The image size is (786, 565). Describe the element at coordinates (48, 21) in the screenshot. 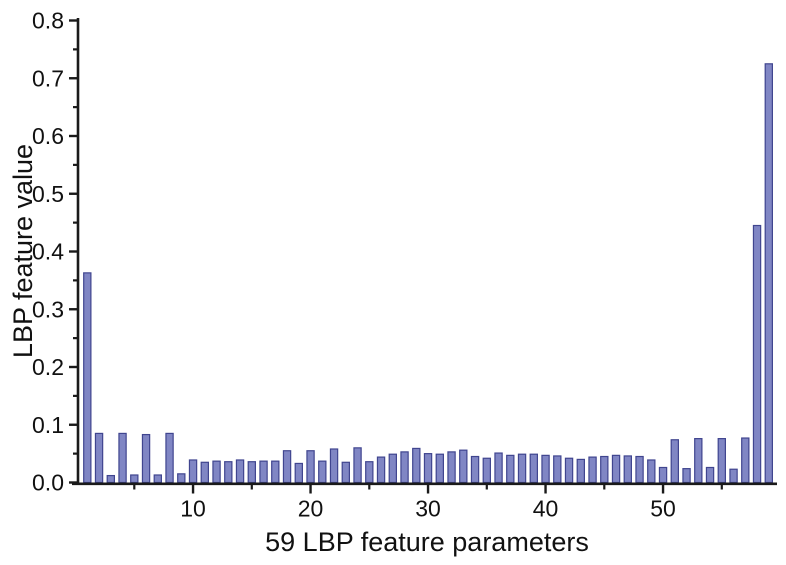

I see `y-tick-label: 0.8` at that location.